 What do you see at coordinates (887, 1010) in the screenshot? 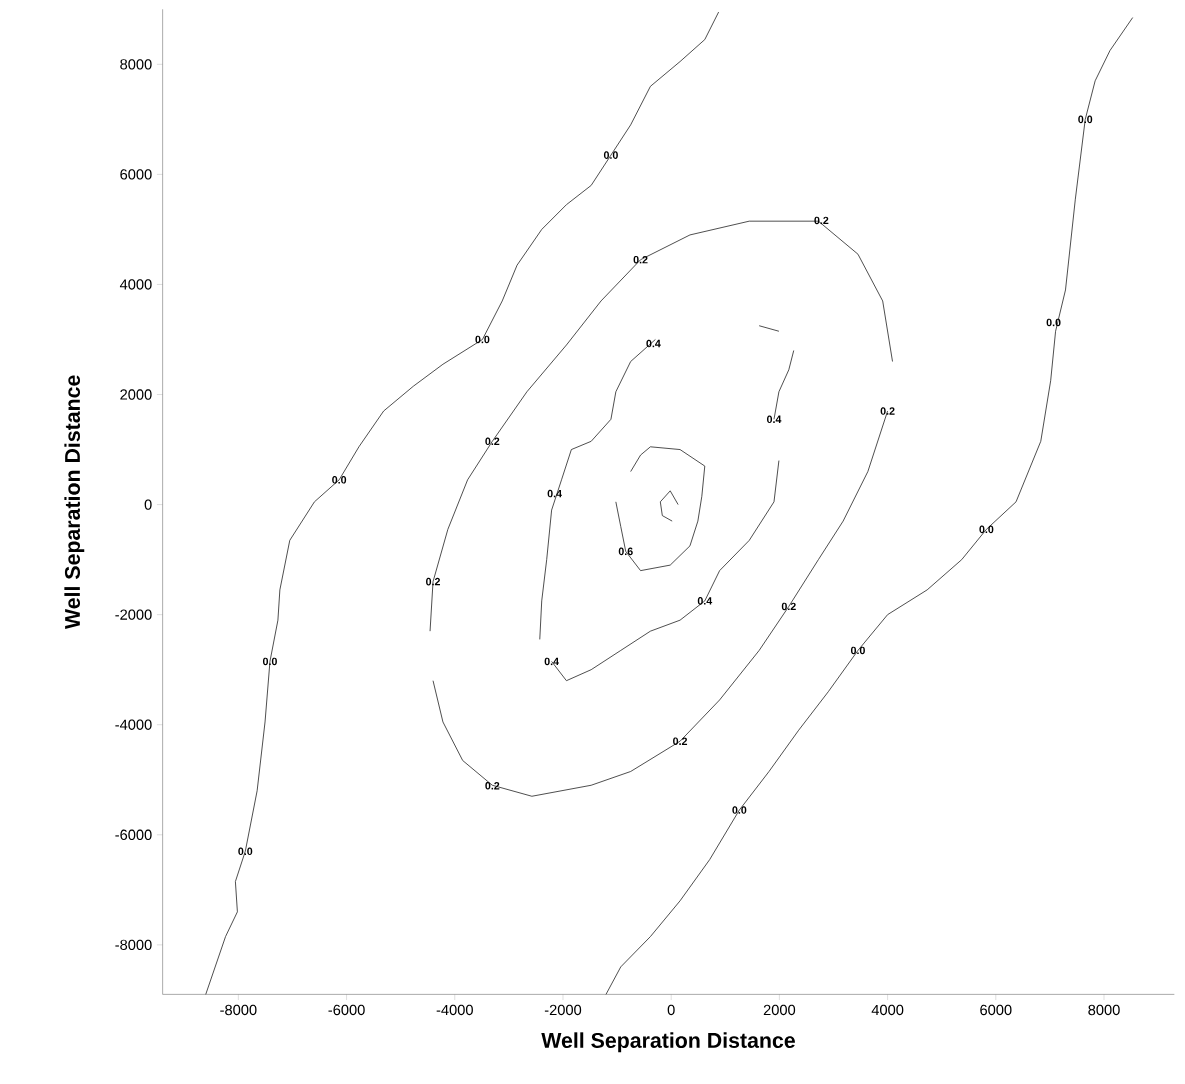
I see `x-tick-label: 4000` at bounding box center [887, 1010].